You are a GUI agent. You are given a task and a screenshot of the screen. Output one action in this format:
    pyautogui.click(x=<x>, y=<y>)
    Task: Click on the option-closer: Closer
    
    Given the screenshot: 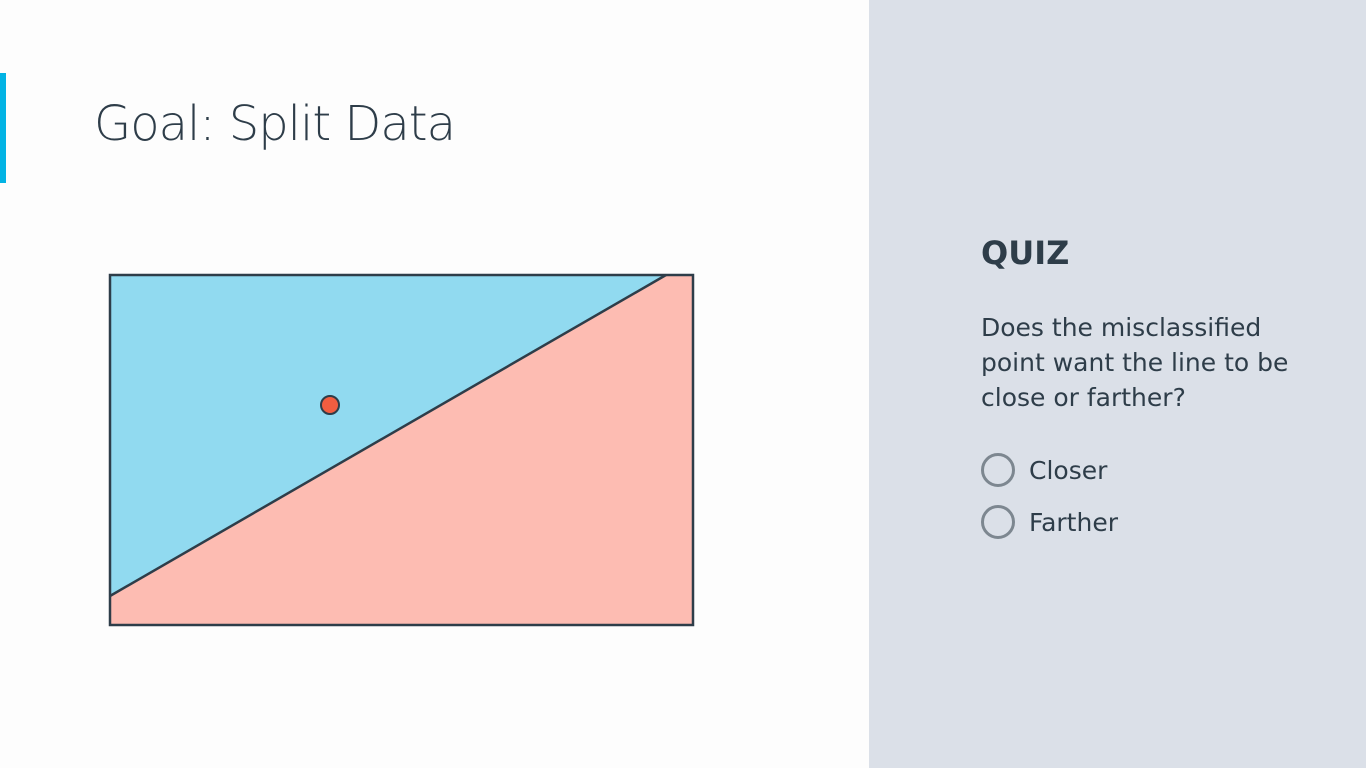 What is the action you would take?
    pyautogui.click(x=1049, y=470)
    